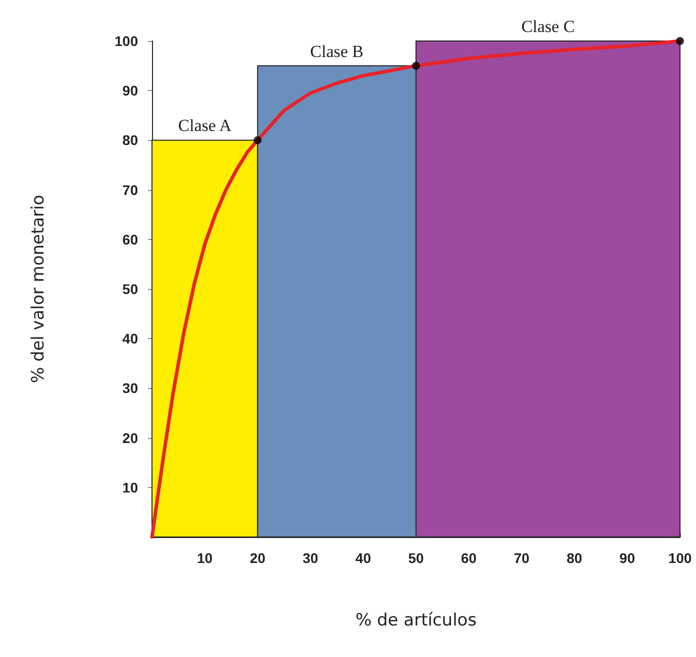 Image resolution: width=696 pixels, height=657 pixels. Describe the element at coordinates (310, 558) in the screenshot. I see `x-tick-label: 30` at that location.